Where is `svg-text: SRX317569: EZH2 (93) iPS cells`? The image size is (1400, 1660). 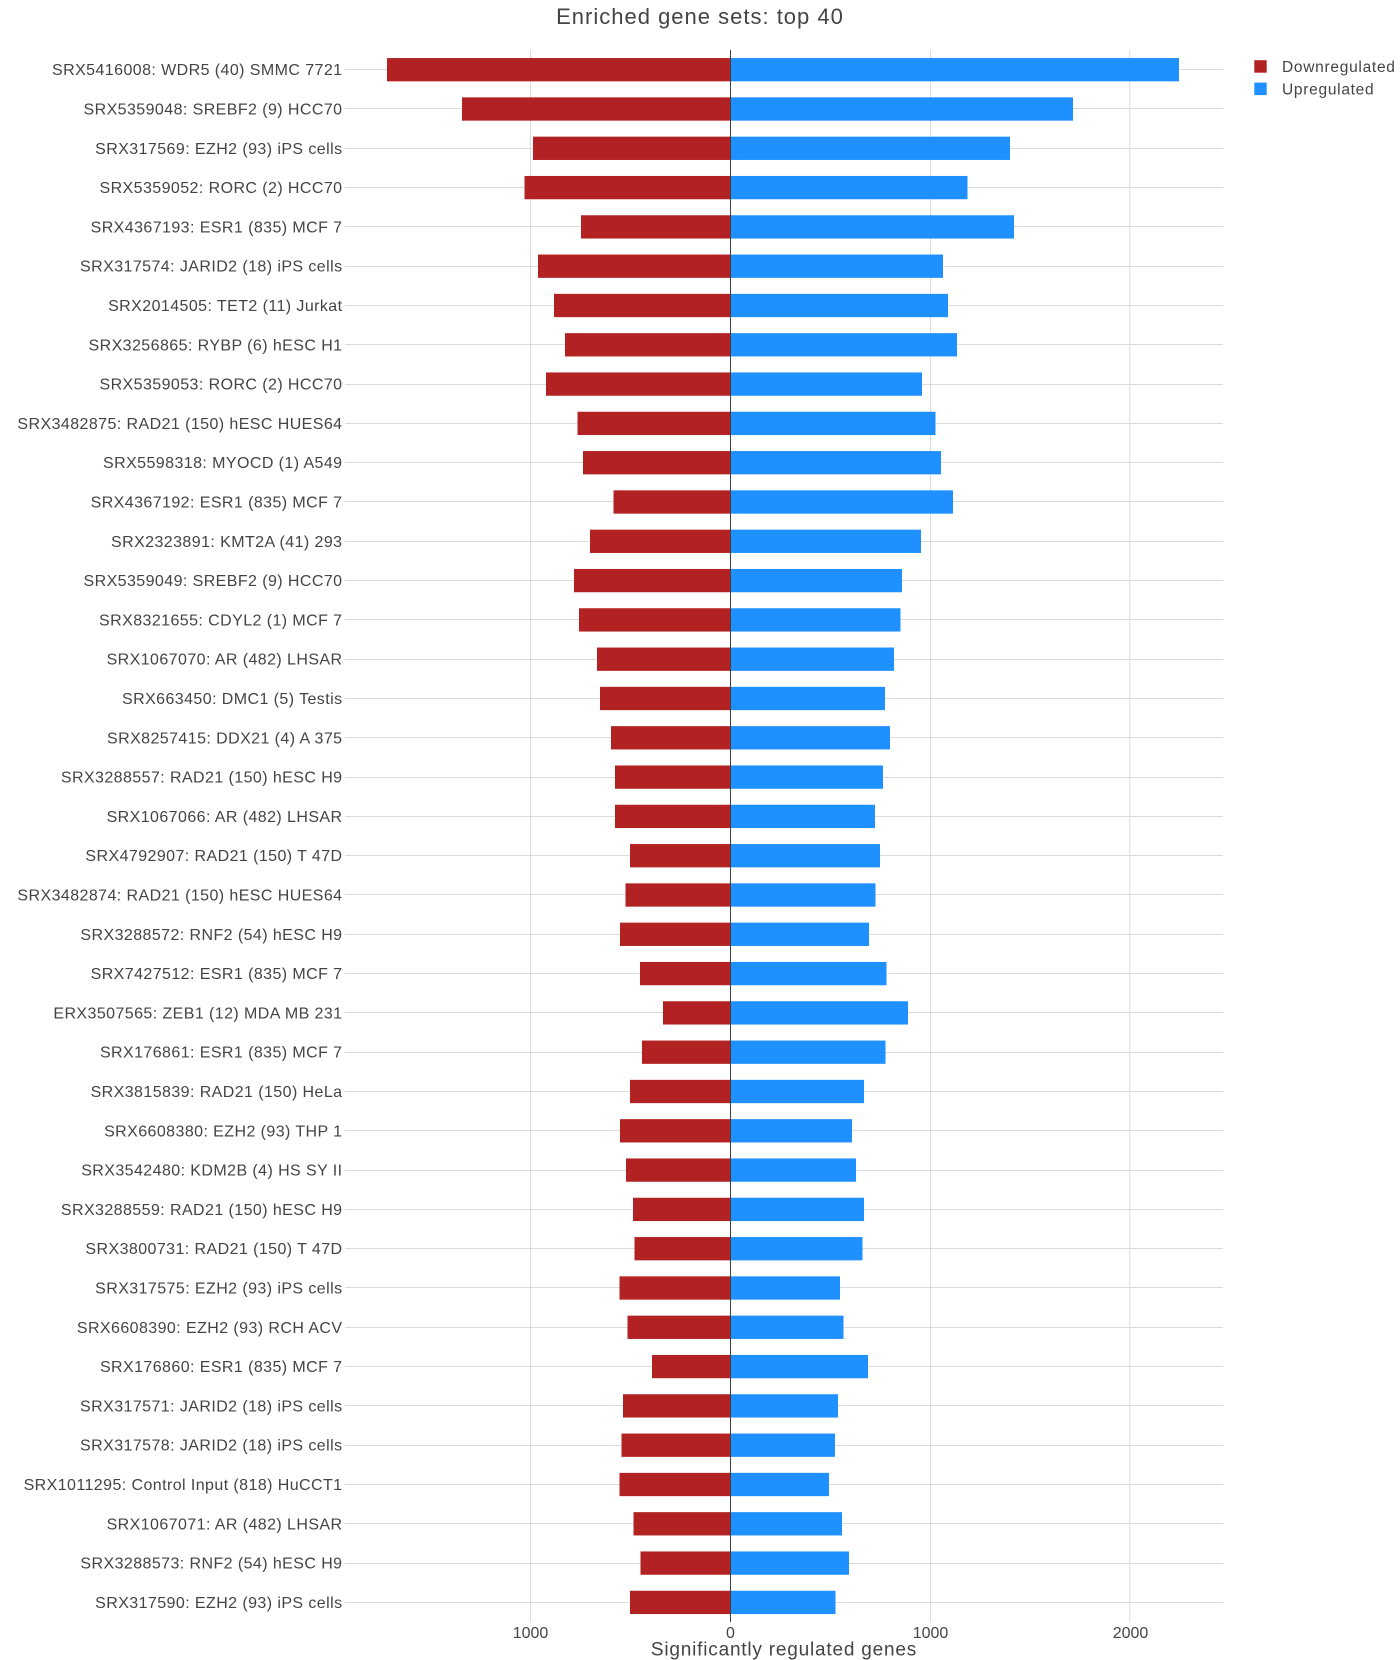
svg-text: SRX317569: EZH2 (93) iPS cells is located at coordinates (218, 149).